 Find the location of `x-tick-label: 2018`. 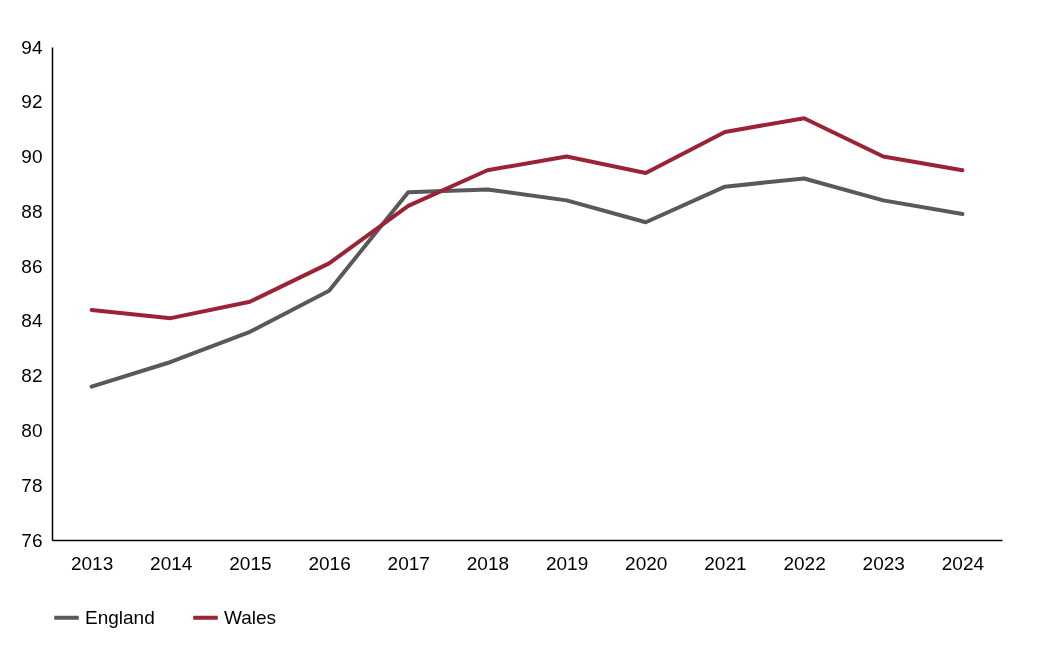

x-tick-label: 2018 is located at coordinates (488, 563).